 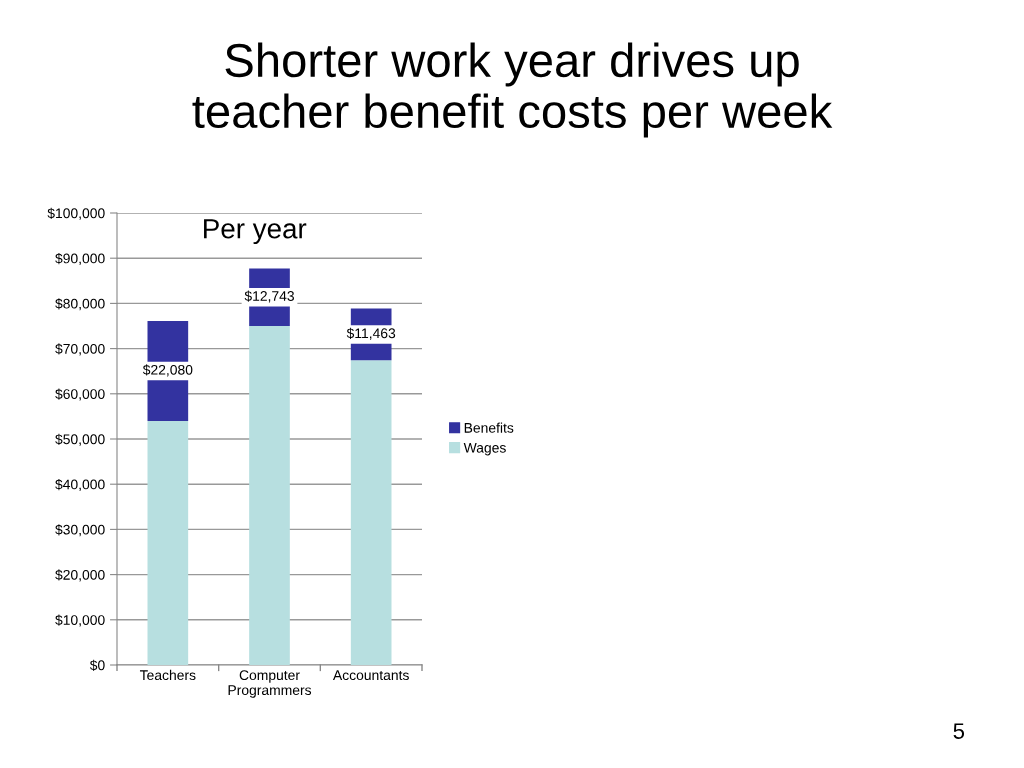 What do you see at coordinates (959, 731) in the screenshot?
I see `text: 5` at bounding box center [959, 731].